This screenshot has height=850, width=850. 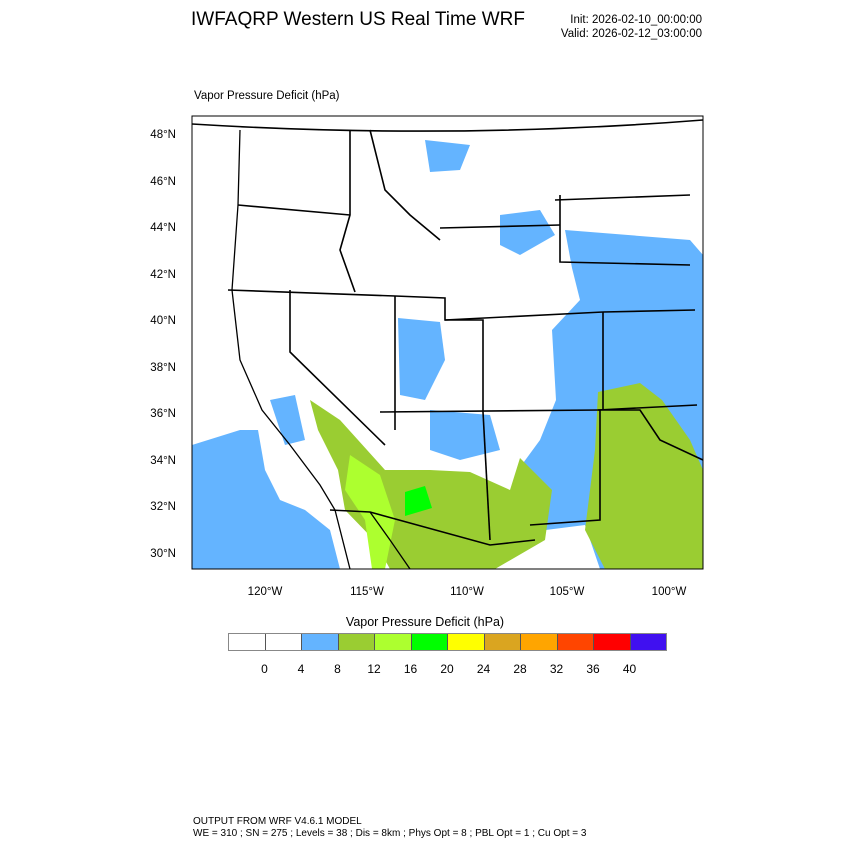 I want to click on lat-label: 40°N, so click(x=163, y=321).